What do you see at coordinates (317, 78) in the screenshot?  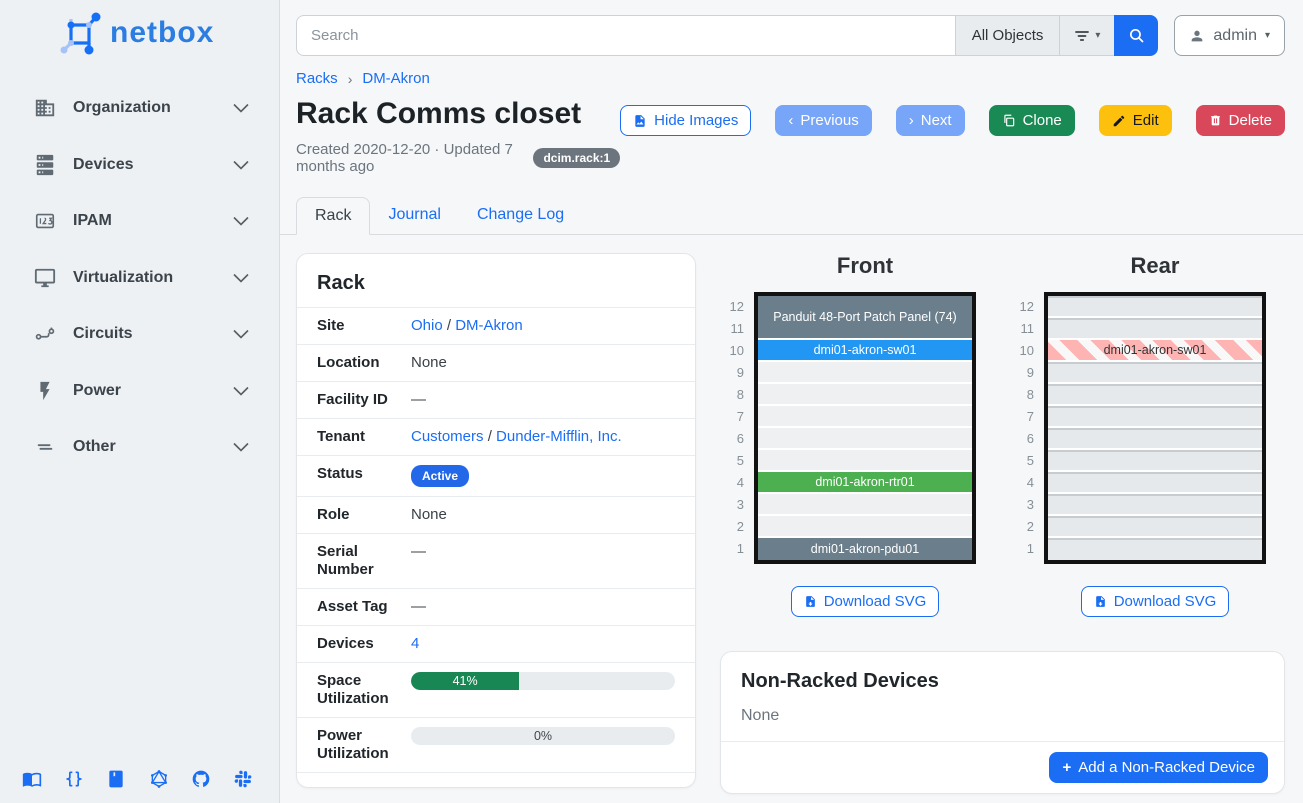 I see `breadcrumb-racks-link: Racks` at bounding box center [317, 78].